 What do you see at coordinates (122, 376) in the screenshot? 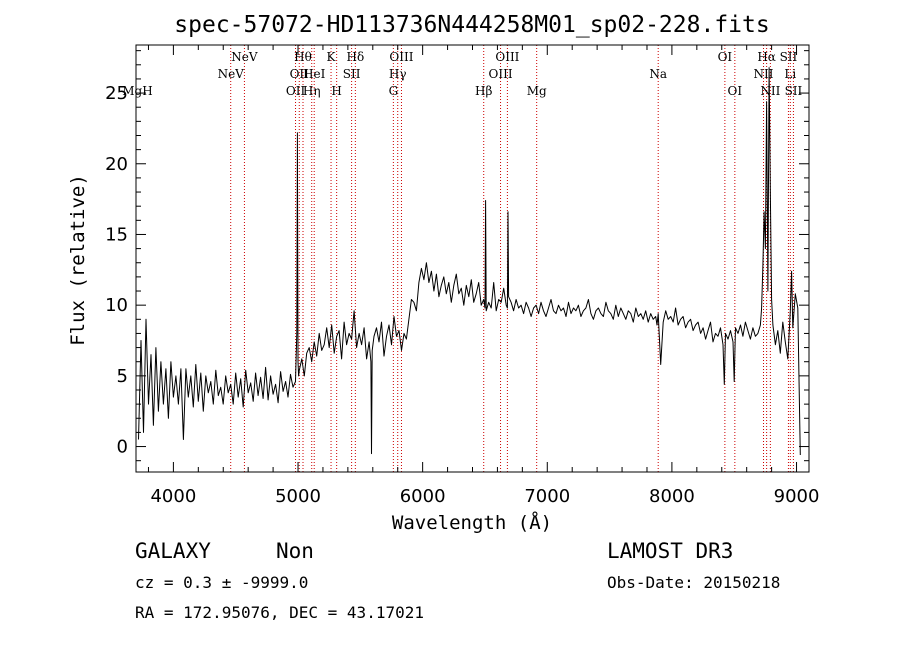
I see `y-tick-label: 5` at bounding box center [122, 376].